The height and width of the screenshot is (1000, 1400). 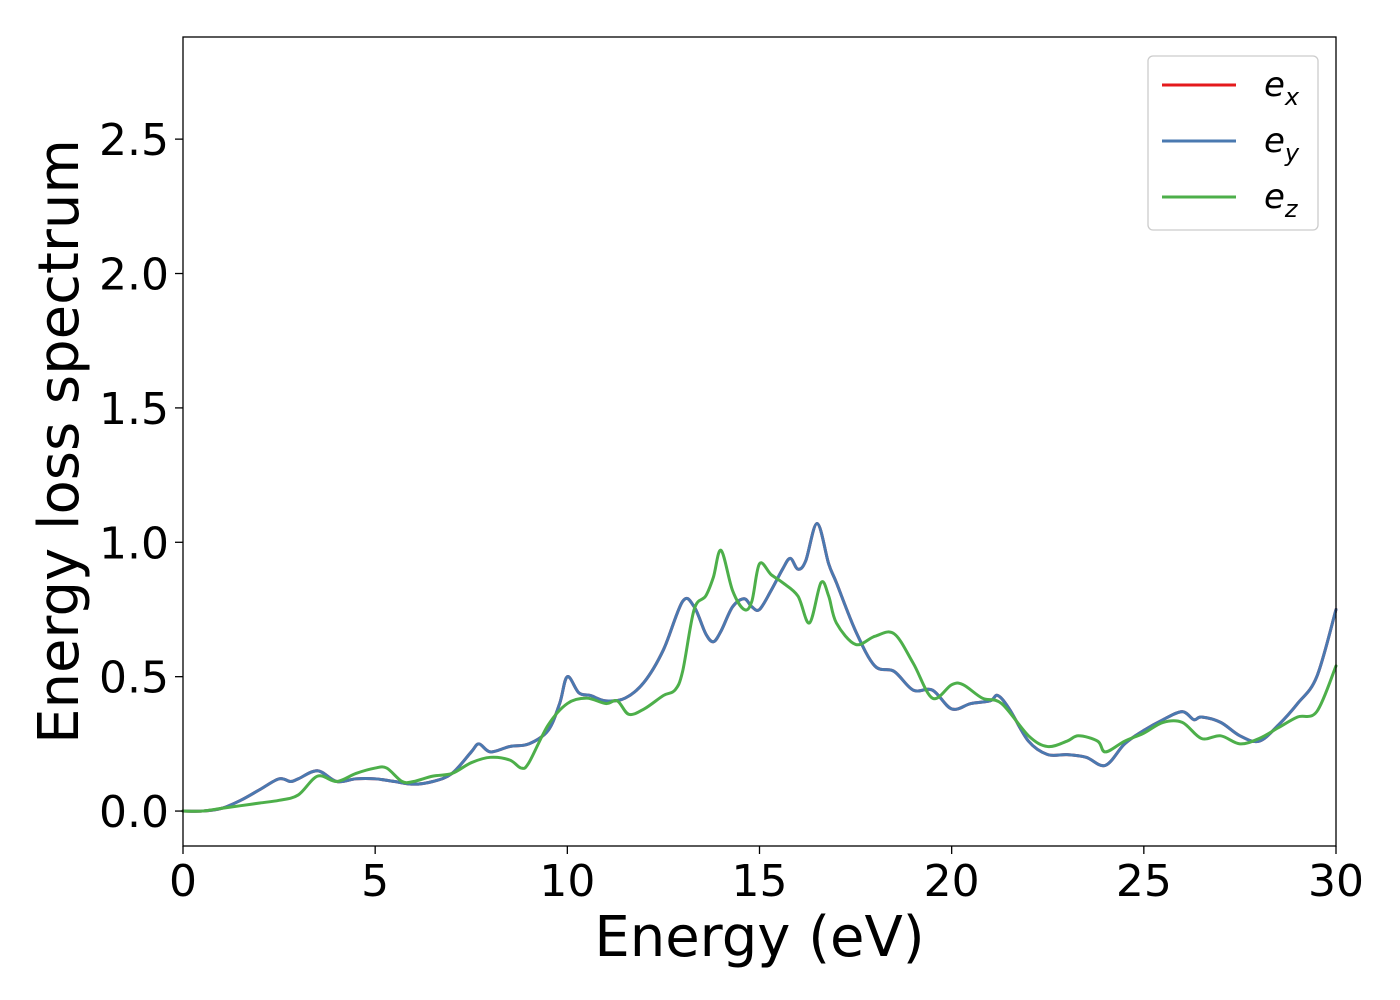 I want to click on x-tick-label: 30, so click(x=1336, y=881).